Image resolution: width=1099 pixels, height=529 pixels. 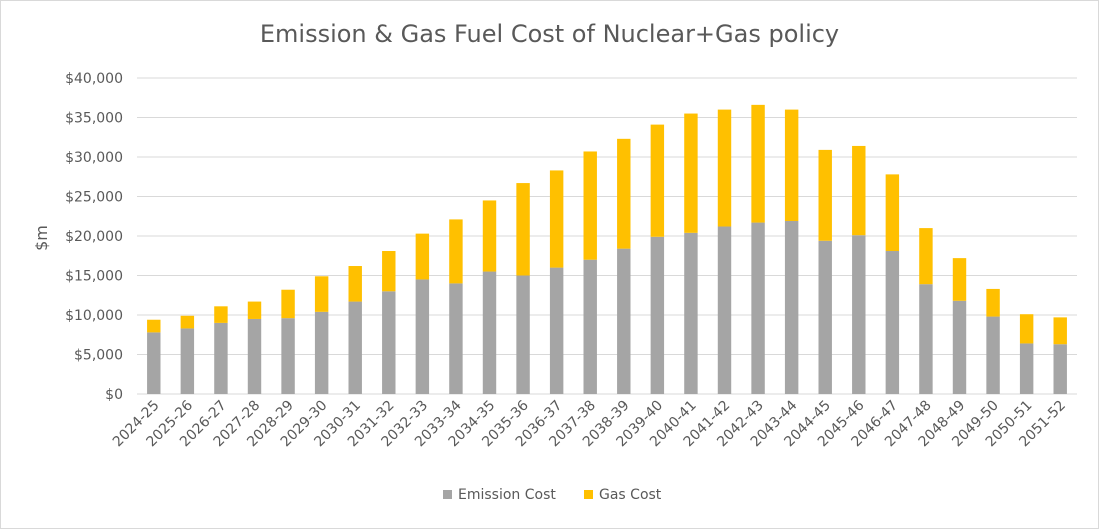 I want to click on legend: Emission Cost Gas Cost, so click(x=552, y=495).